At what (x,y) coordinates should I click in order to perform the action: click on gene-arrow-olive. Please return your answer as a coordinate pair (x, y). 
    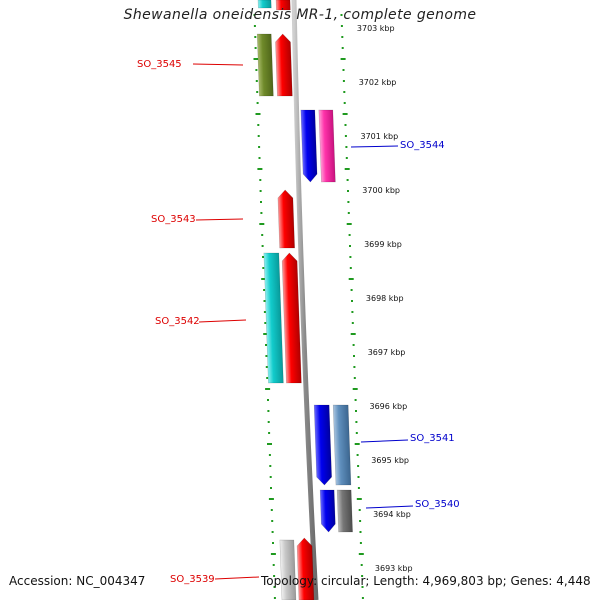
    Looking at the image, I should click on (265, 65).